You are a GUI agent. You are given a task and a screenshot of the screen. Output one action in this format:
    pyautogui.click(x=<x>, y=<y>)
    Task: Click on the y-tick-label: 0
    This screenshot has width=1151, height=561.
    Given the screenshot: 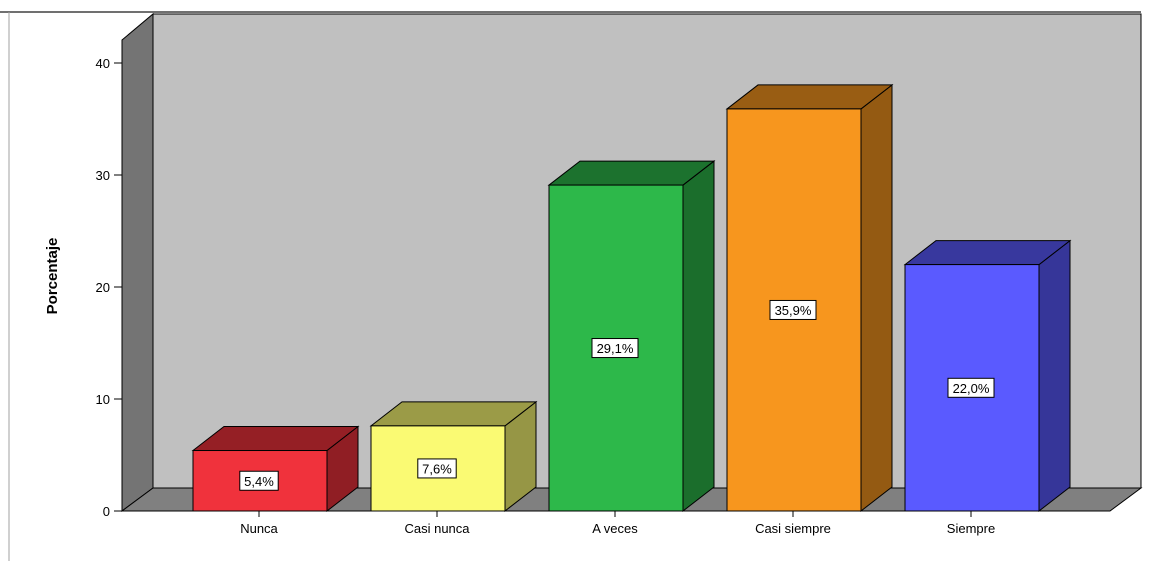 What is the action you would take?
    pyautogui.click(x=106, y=511)
    